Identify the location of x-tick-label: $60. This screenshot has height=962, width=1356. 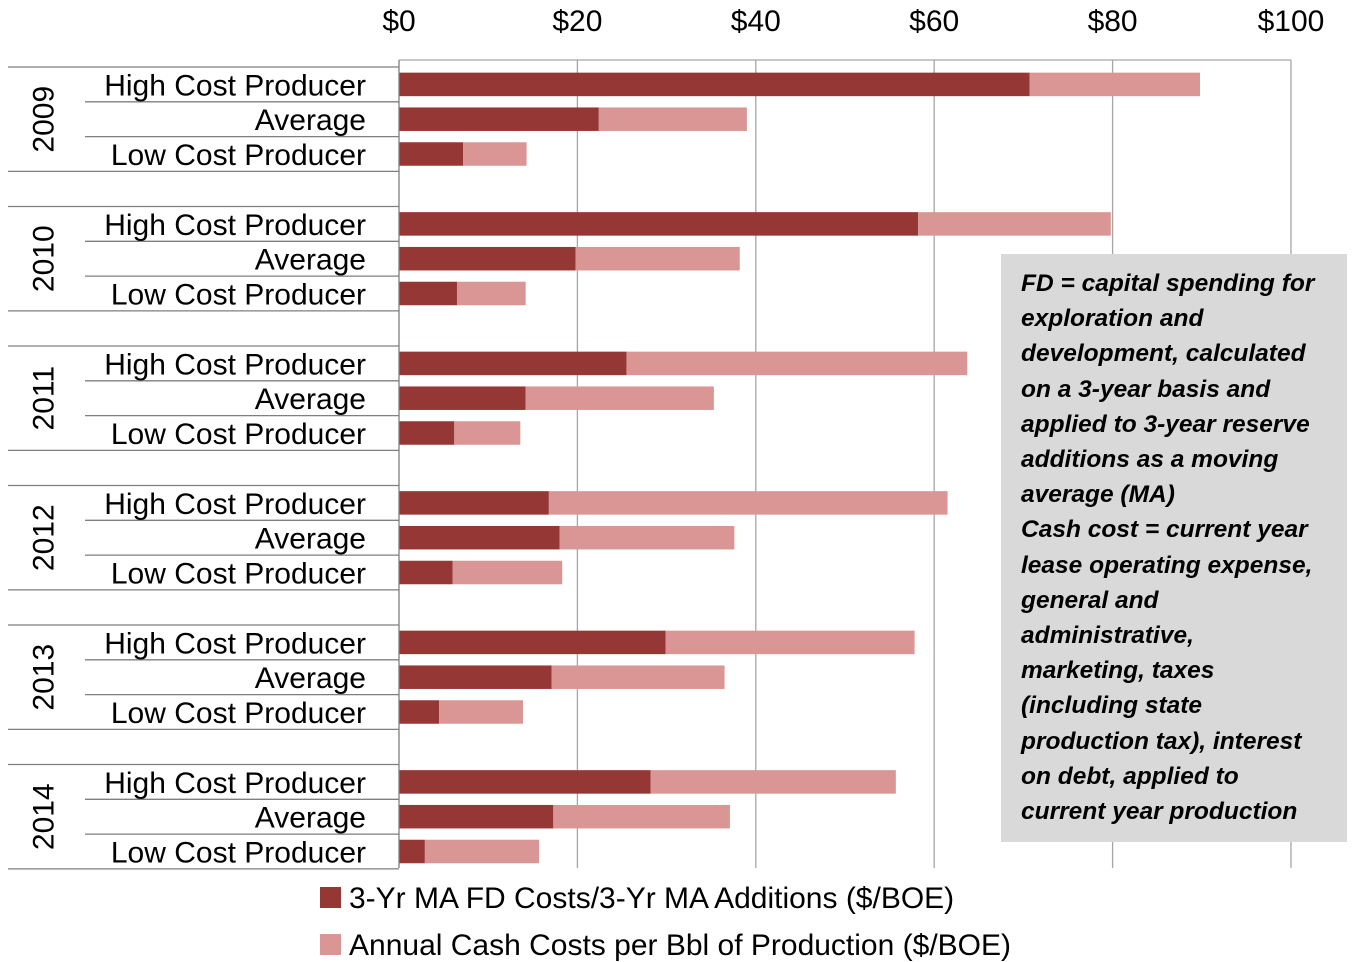
(934, 21).